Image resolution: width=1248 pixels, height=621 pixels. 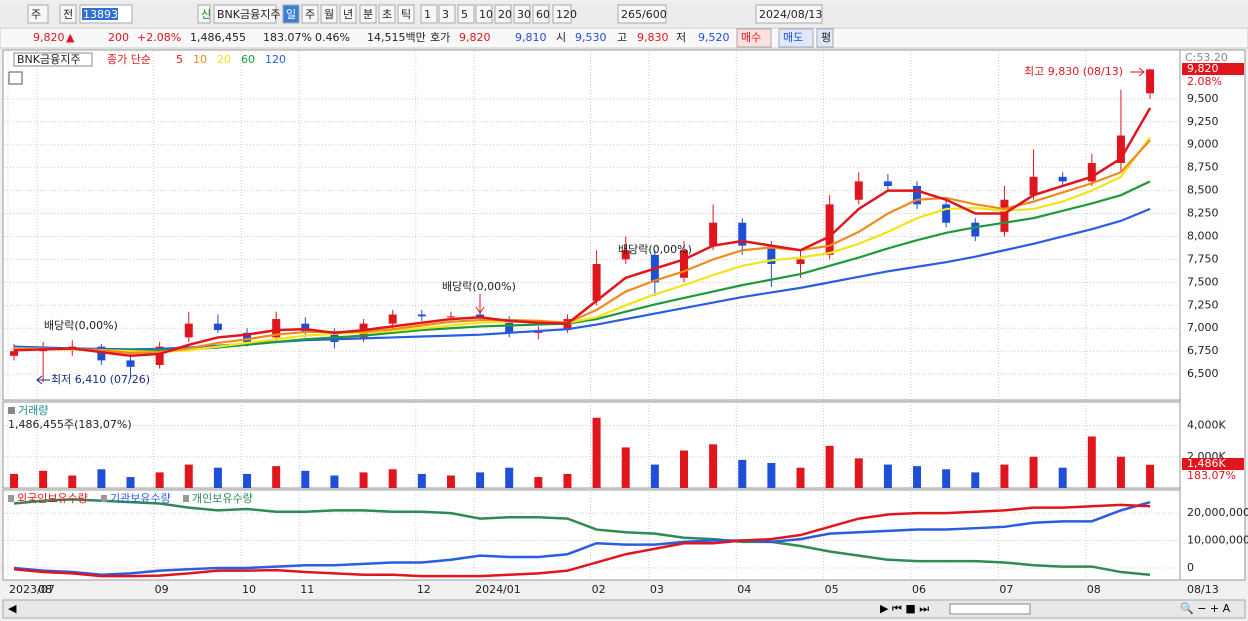 I want to click on toolbar-label: 2024/08/13, so click(x=790, y=14).